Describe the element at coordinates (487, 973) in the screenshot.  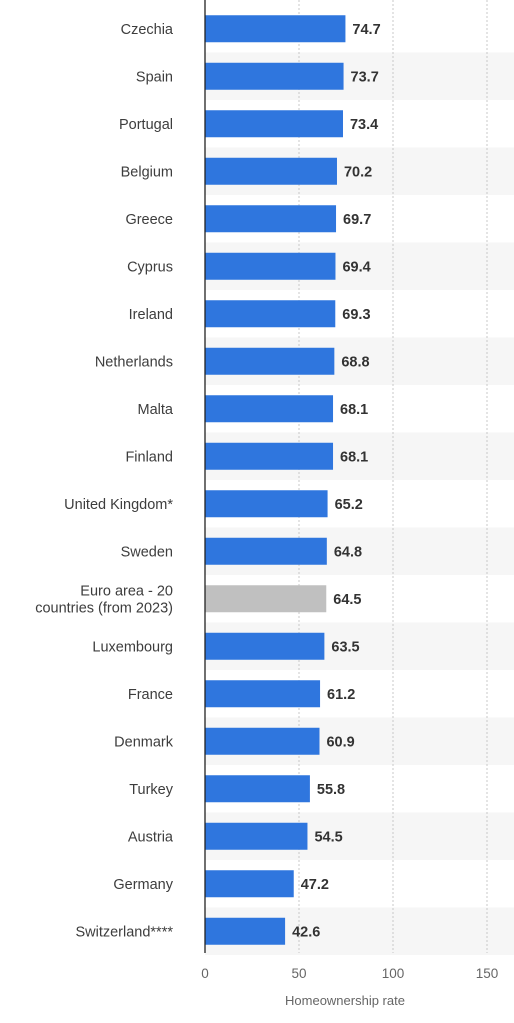
I see `x-tick-label: 150` at that location.